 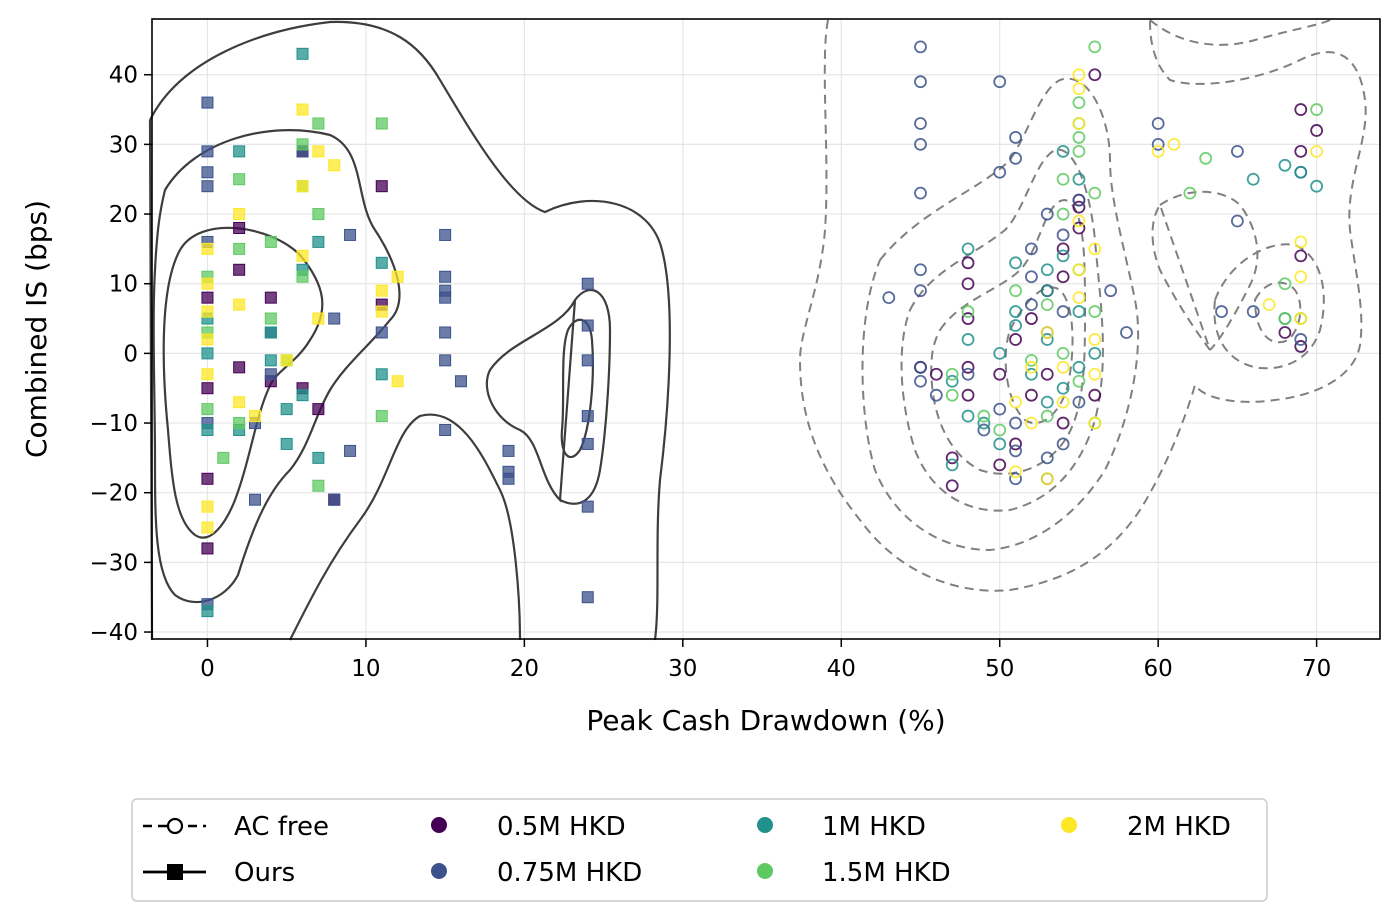 What do you see at coordinates (577, 388) in the screenshot?
I see `contour-ours-lobe` at bounding box center [577, 388].